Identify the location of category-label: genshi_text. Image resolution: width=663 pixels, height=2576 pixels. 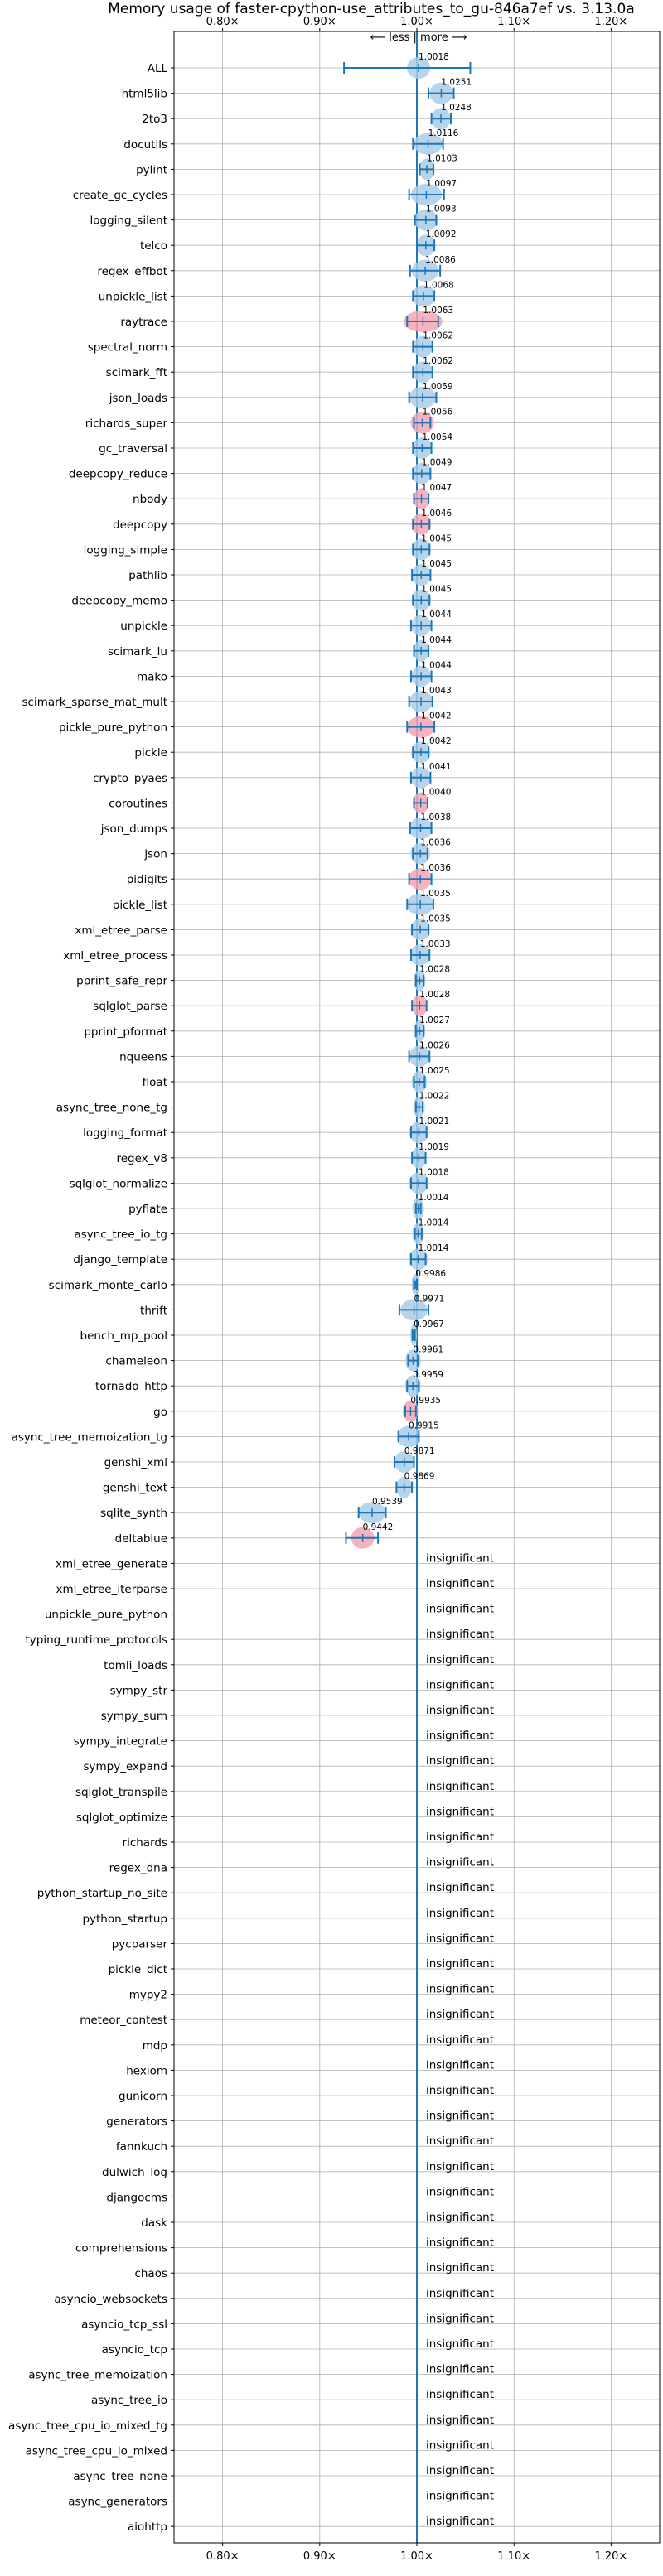
(135, 1489).